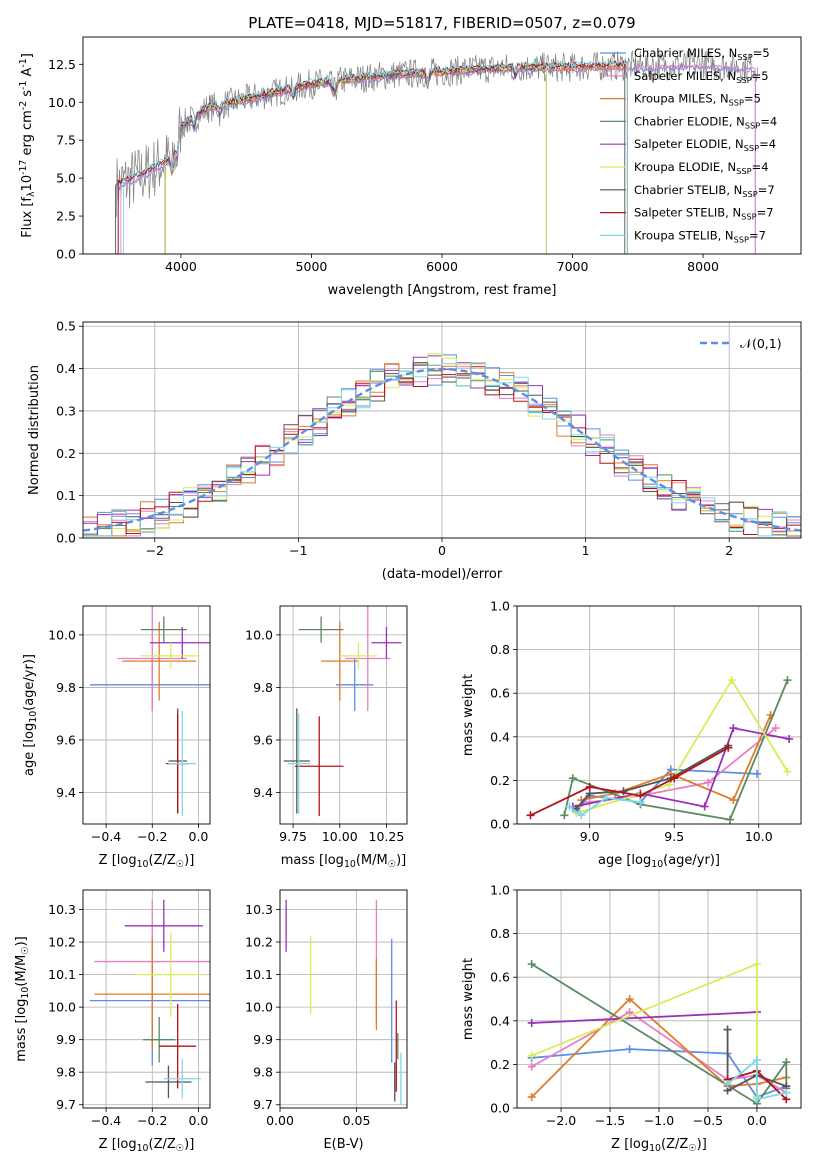  Describe the element at coordinates (263, 1104) in the screenshot. I see `y-tick-label: 9.7` at that location.